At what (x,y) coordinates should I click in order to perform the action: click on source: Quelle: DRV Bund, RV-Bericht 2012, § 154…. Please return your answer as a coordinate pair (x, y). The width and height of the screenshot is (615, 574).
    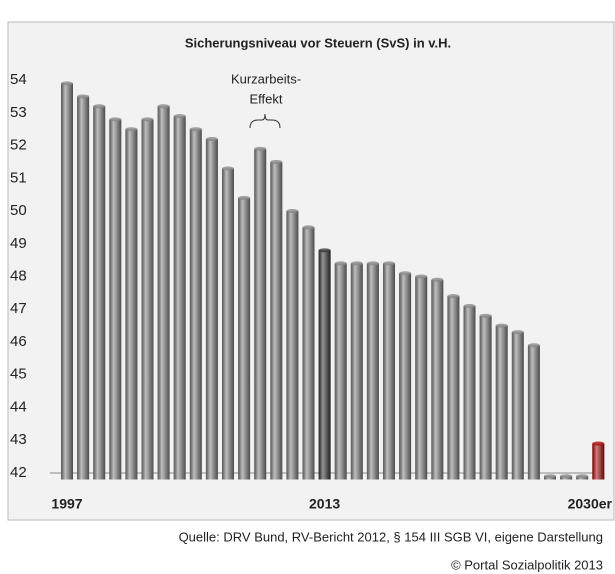
    Looking at the image, I should click on (391, 536).